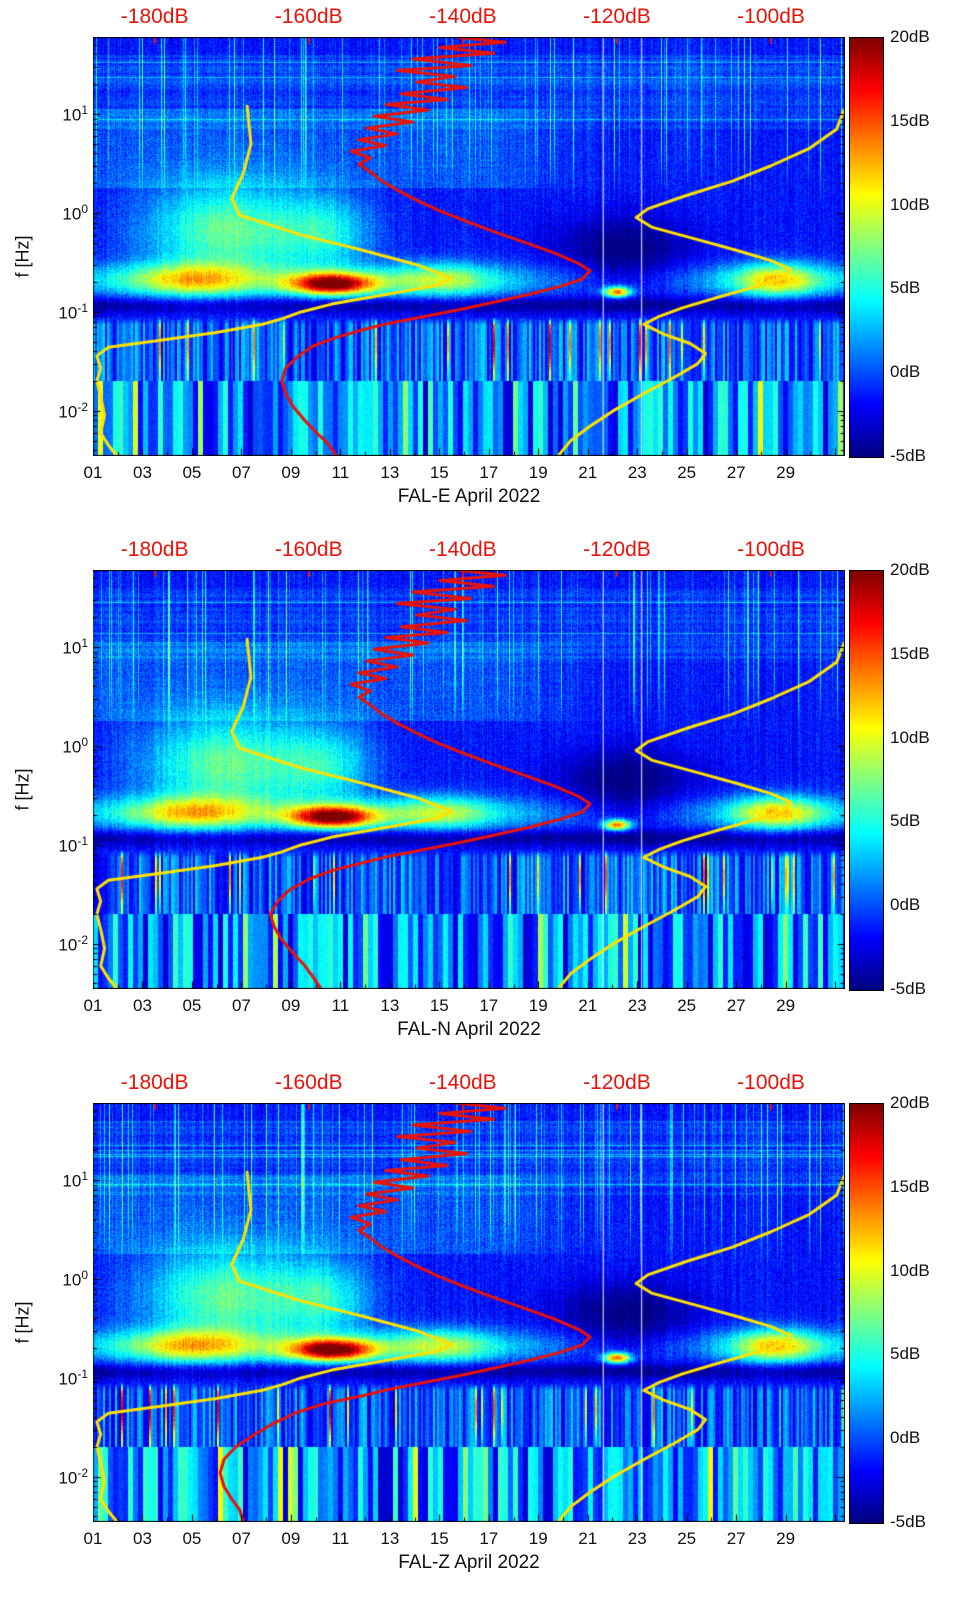  What do you see at coordinates (469, 1029) in the screenshot?
I see `panel-title: FAL-N April 2022` at bounding box center [469, 1029].